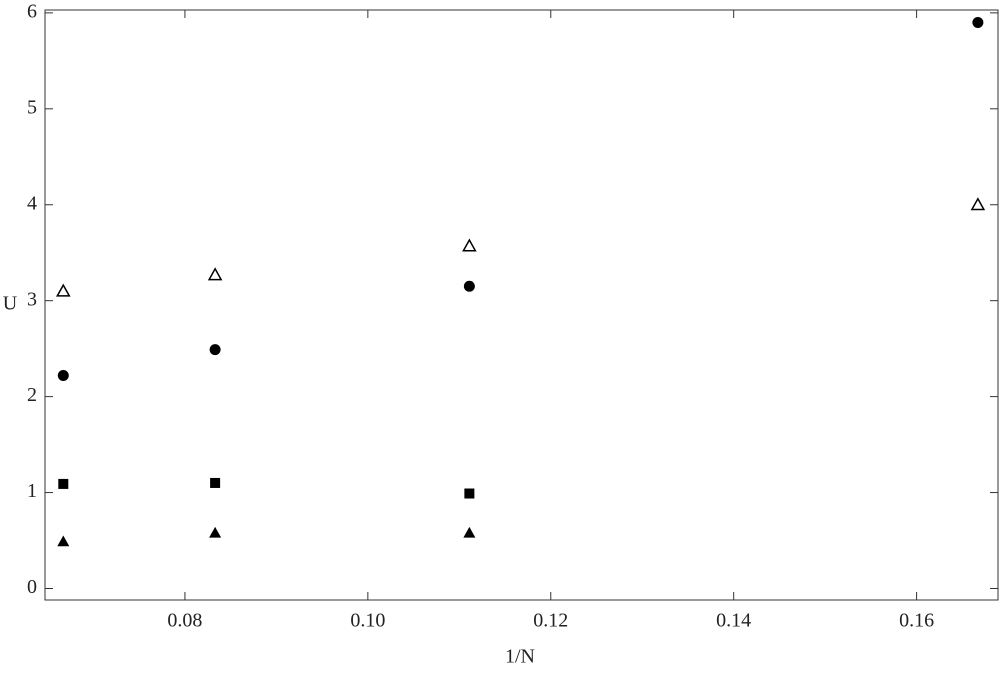 This screenshot has height=676, width=1000. I want to click on x-tick-label: 0.12, so click(550, 621).